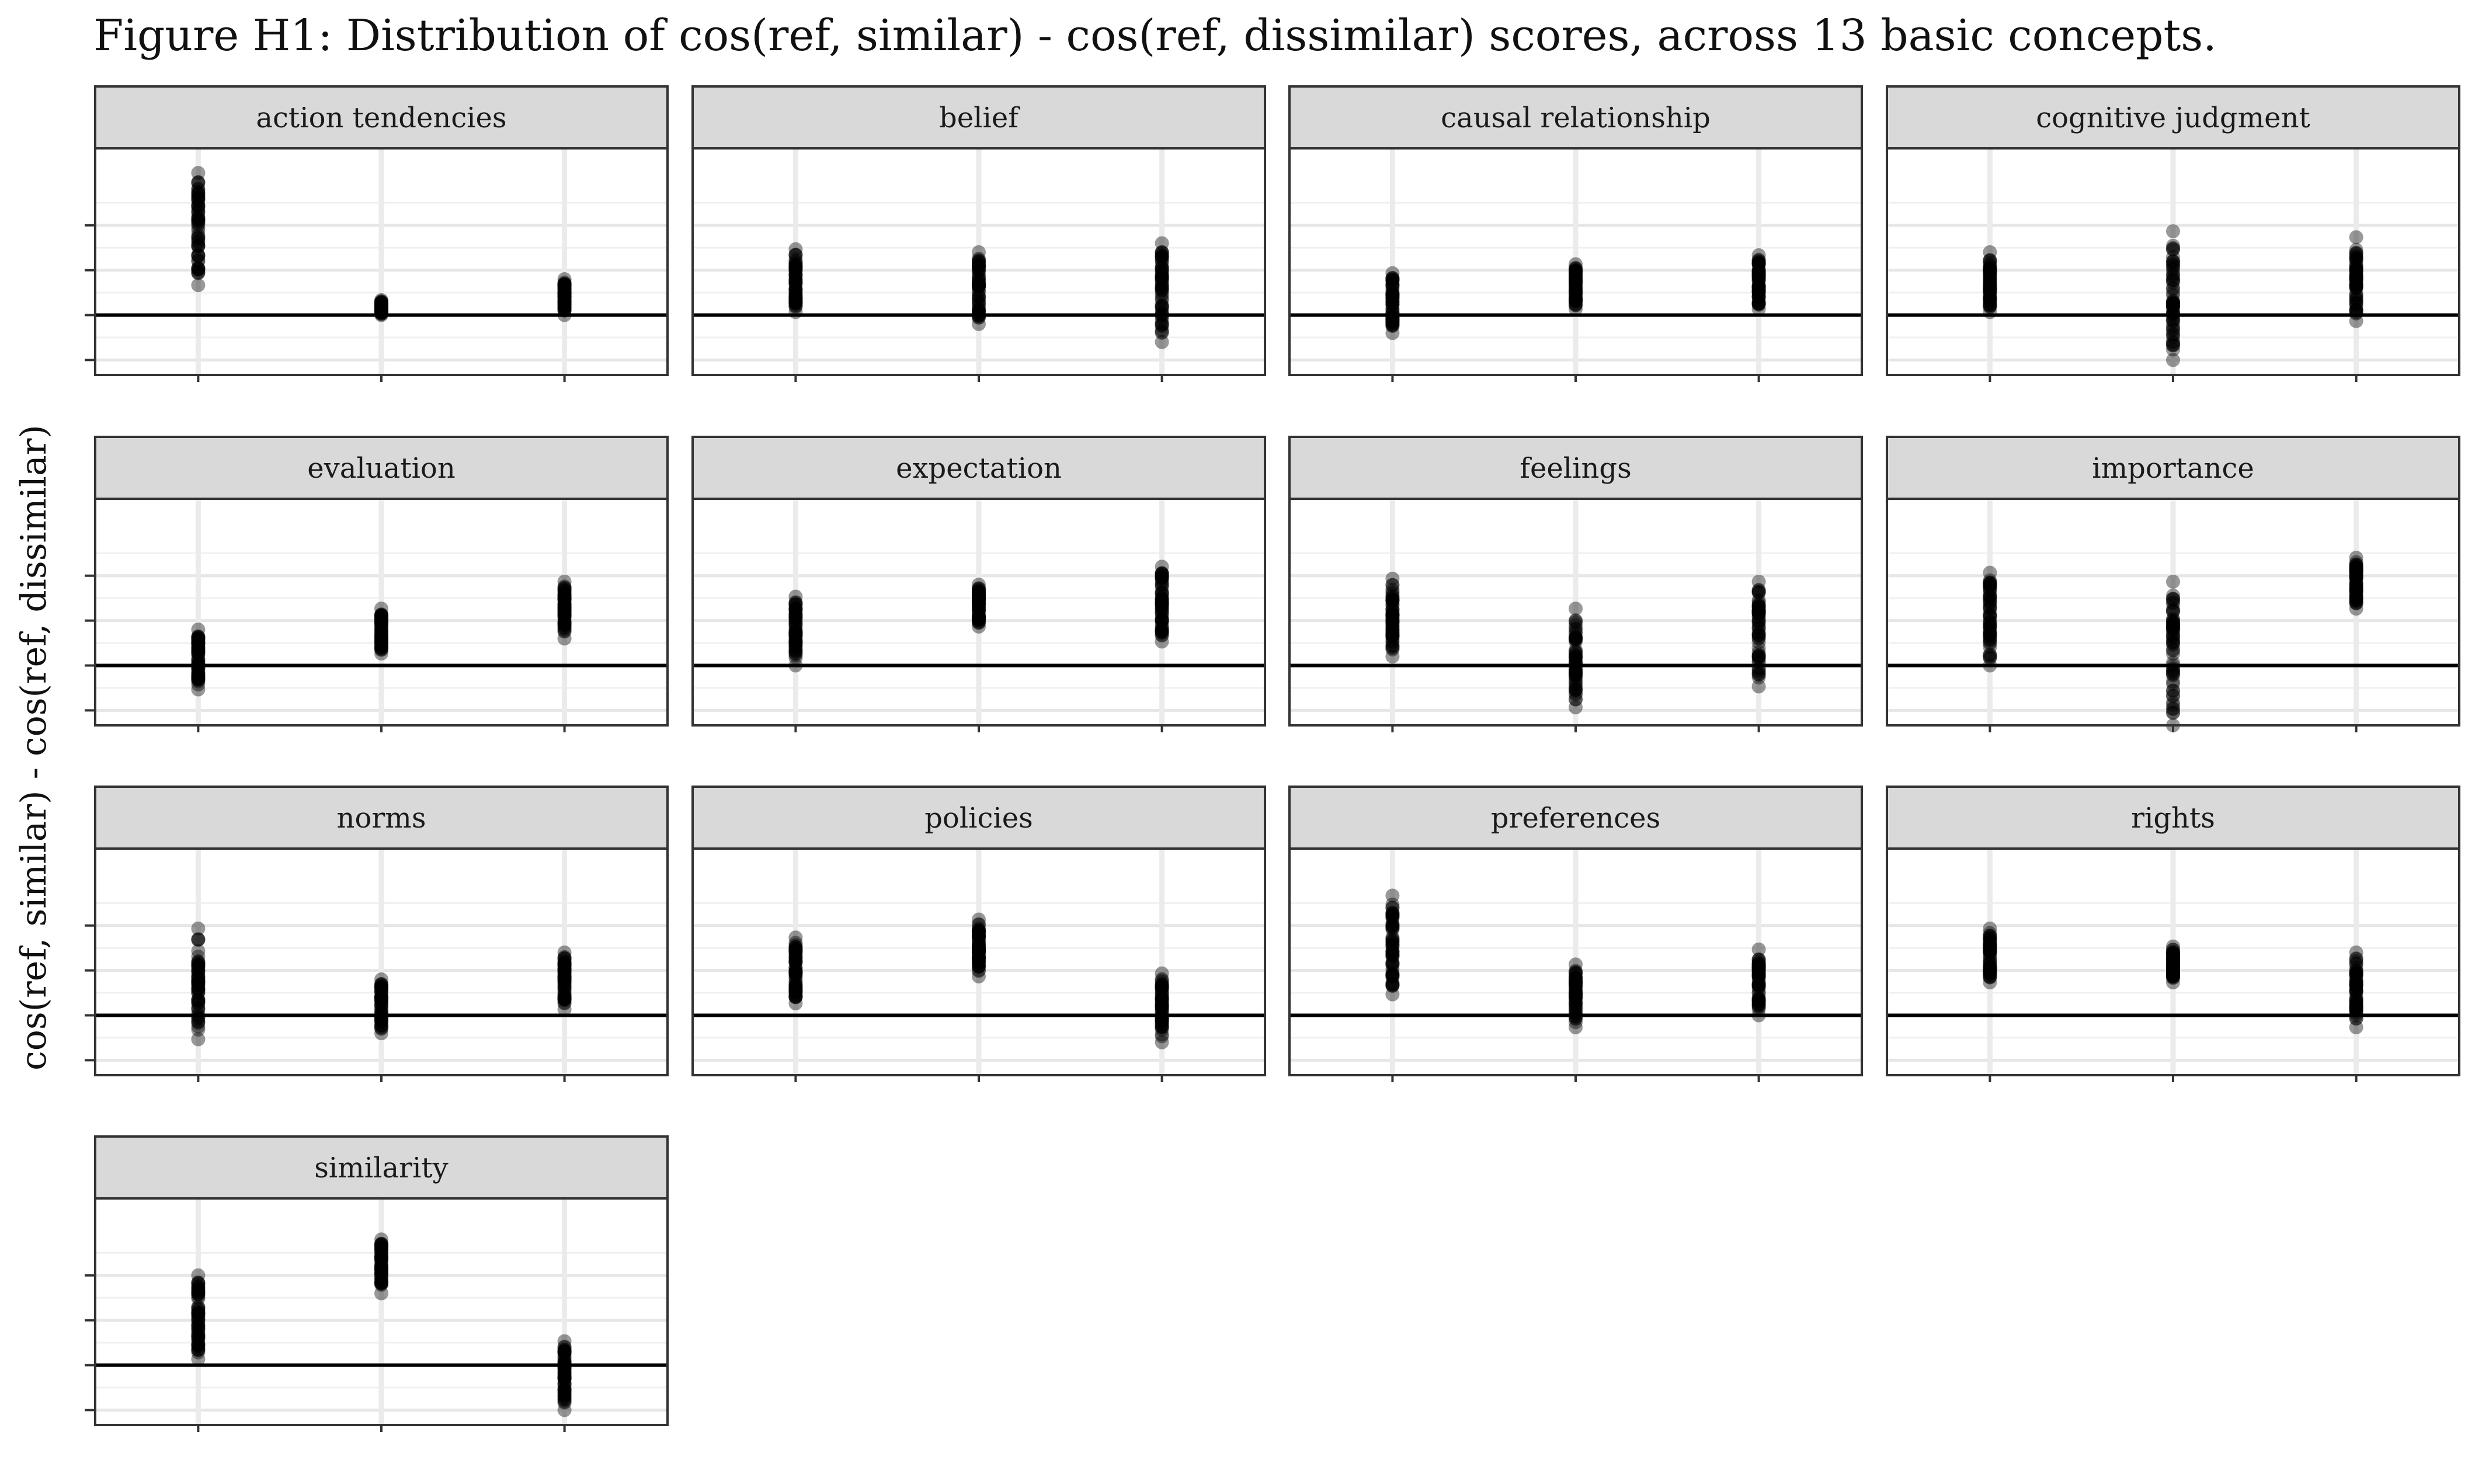 This screenshot has width=2482, height=1484. Describe the element at coordinates (978, 818) in the screenshot. I see `facet-strip-label: policies` at that location.